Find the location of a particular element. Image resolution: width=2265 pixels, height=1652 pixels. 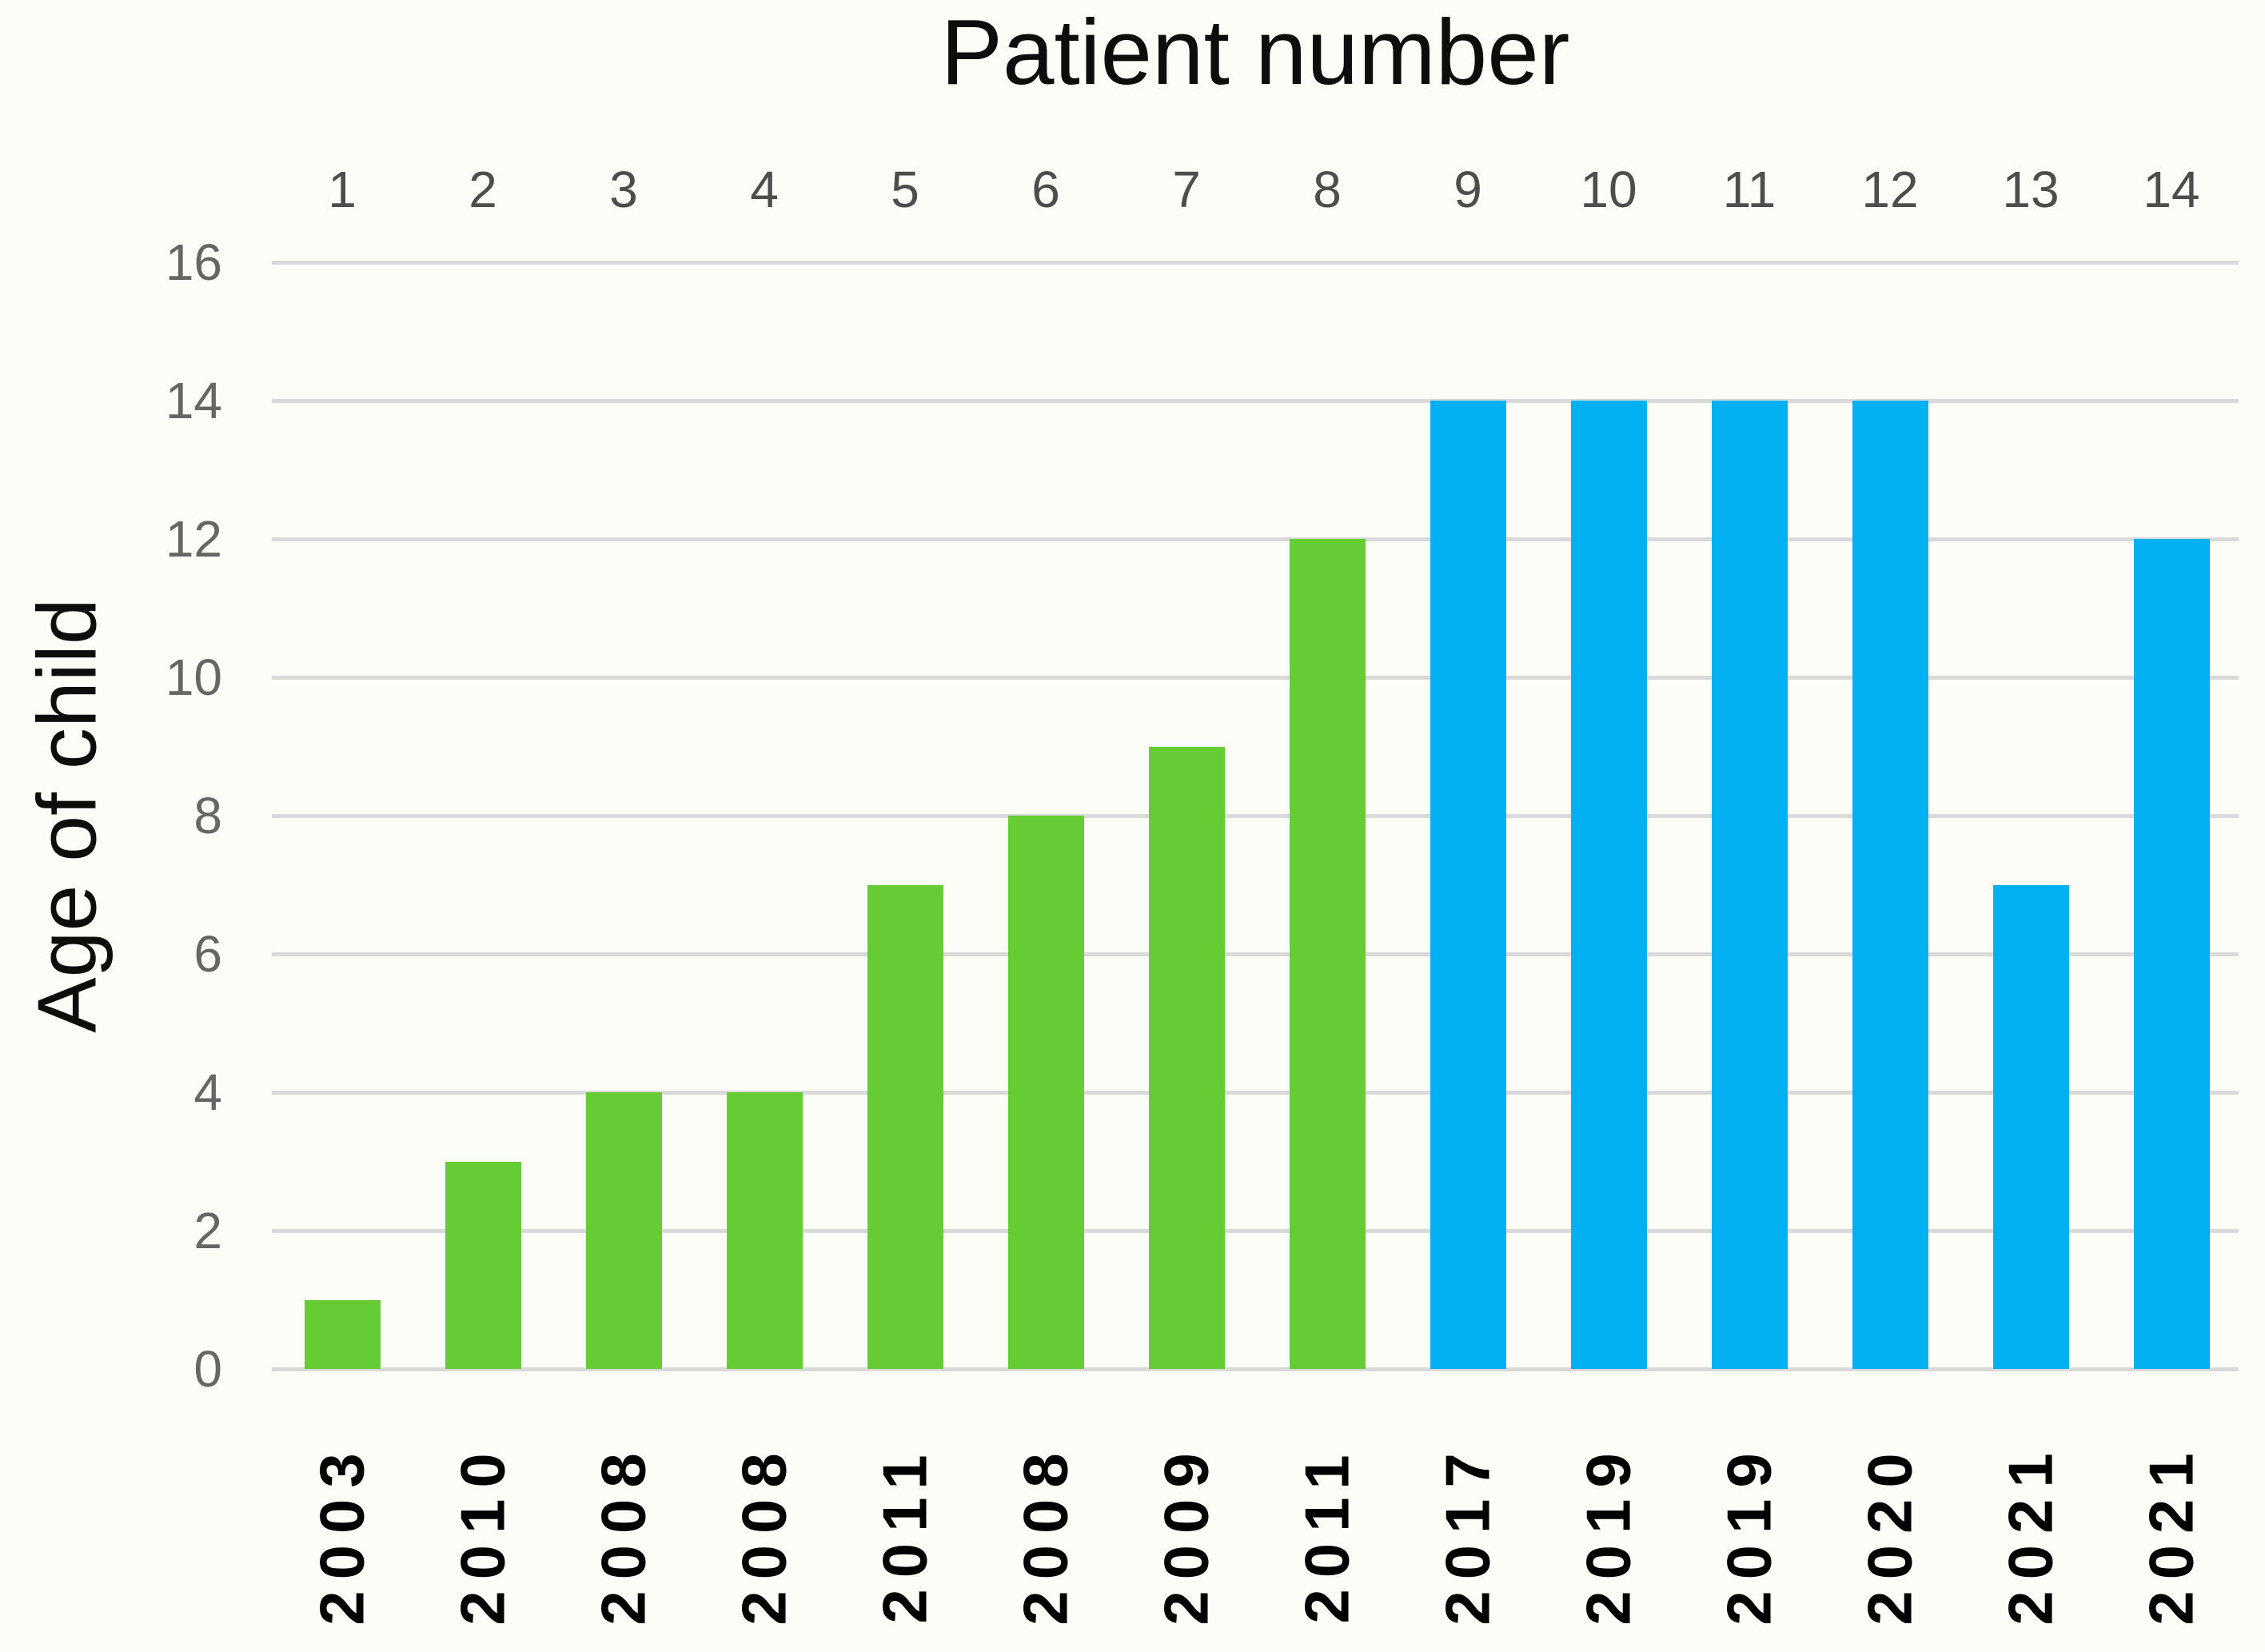

year-label-6: 2009 is located at coordinates (1186, 1534).